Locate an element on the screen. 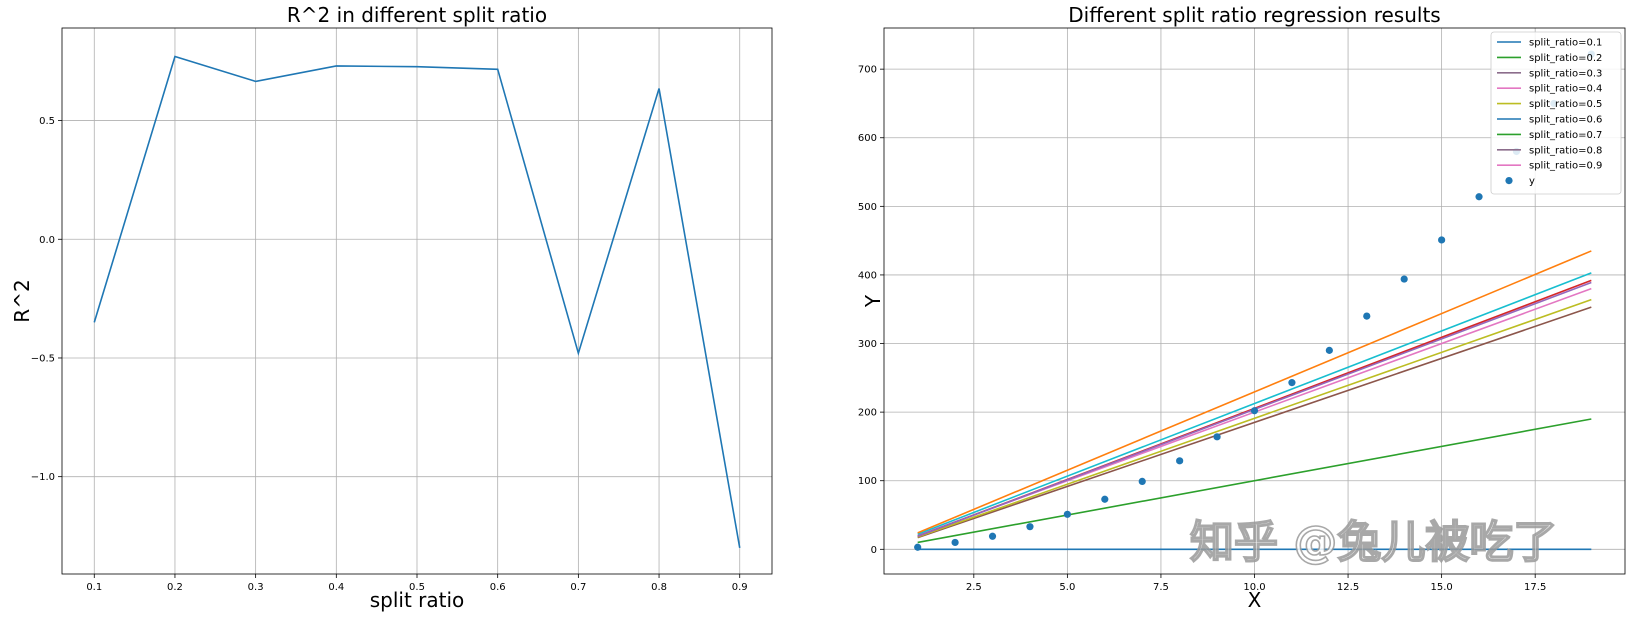  y-tick-label: 200 is located at coordinates (867, 413).